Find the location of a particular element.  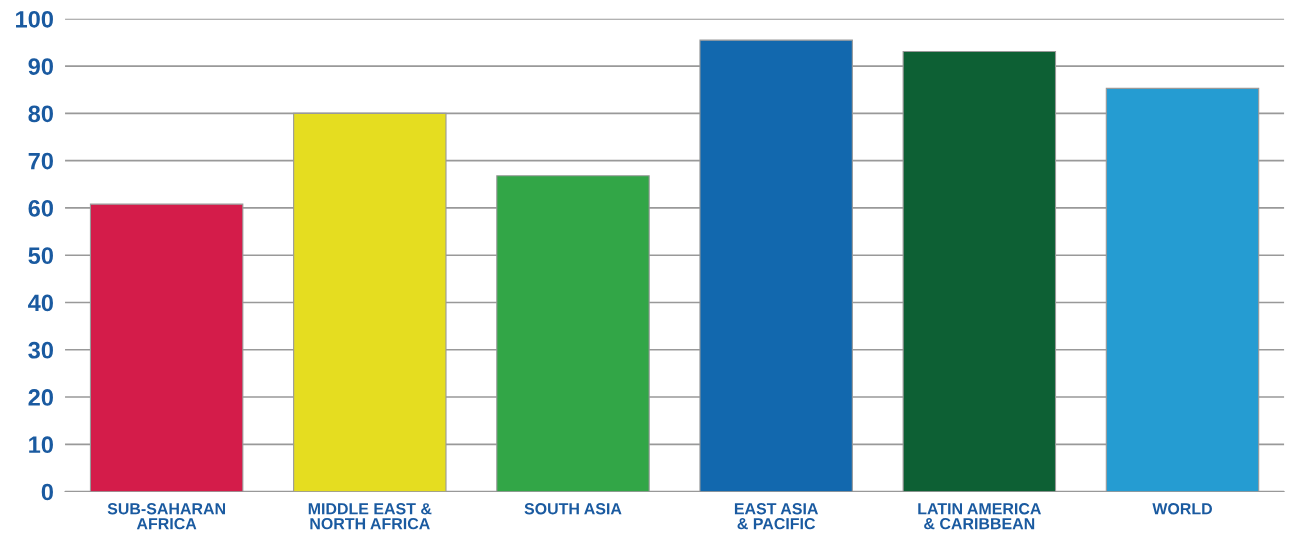

y-tick-label: 40 is located at coordinates (40, 303).